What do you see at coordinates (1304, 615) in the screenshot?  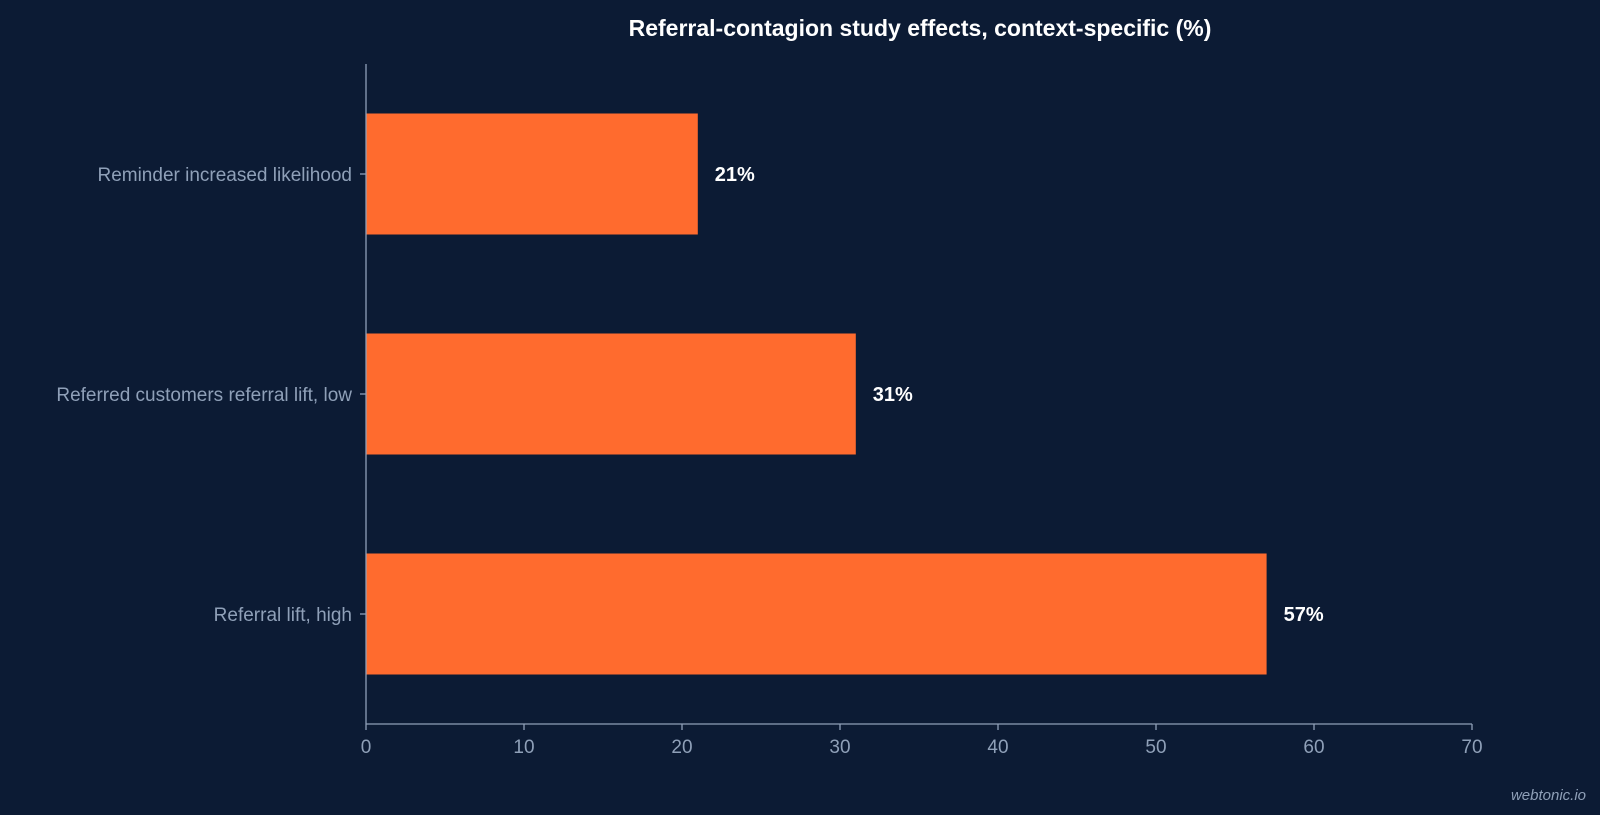 I see `bar-value-label: 57%` at bounding box center [1304, 615].